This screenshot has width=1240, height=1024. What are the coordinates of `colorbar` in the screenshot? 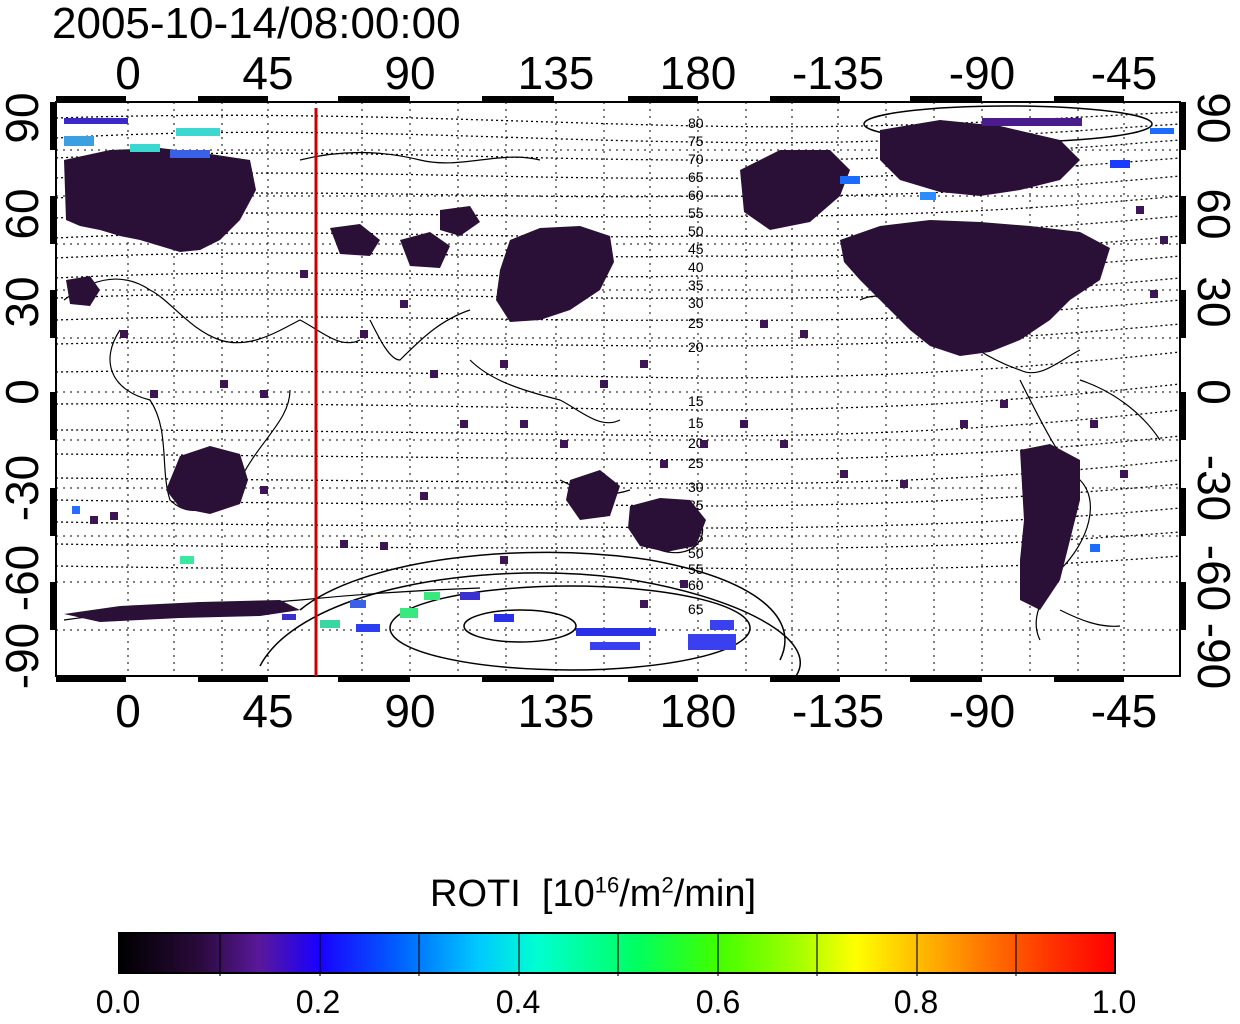 It's located at (617, 954).